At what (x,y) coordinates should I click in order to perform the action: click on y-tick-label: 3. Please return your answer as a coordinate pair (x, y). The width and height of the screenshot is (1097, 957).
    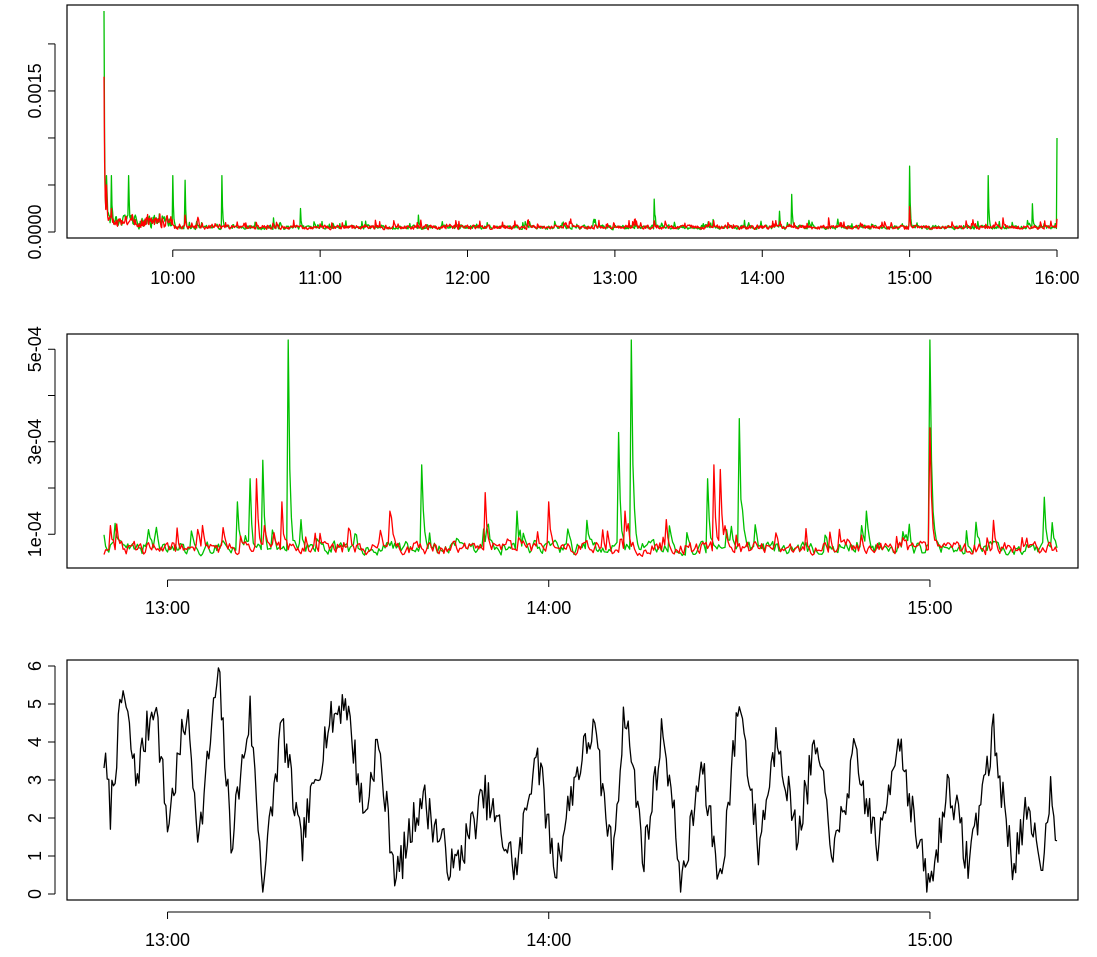
    Looking at the image, I should click on (35, 780).